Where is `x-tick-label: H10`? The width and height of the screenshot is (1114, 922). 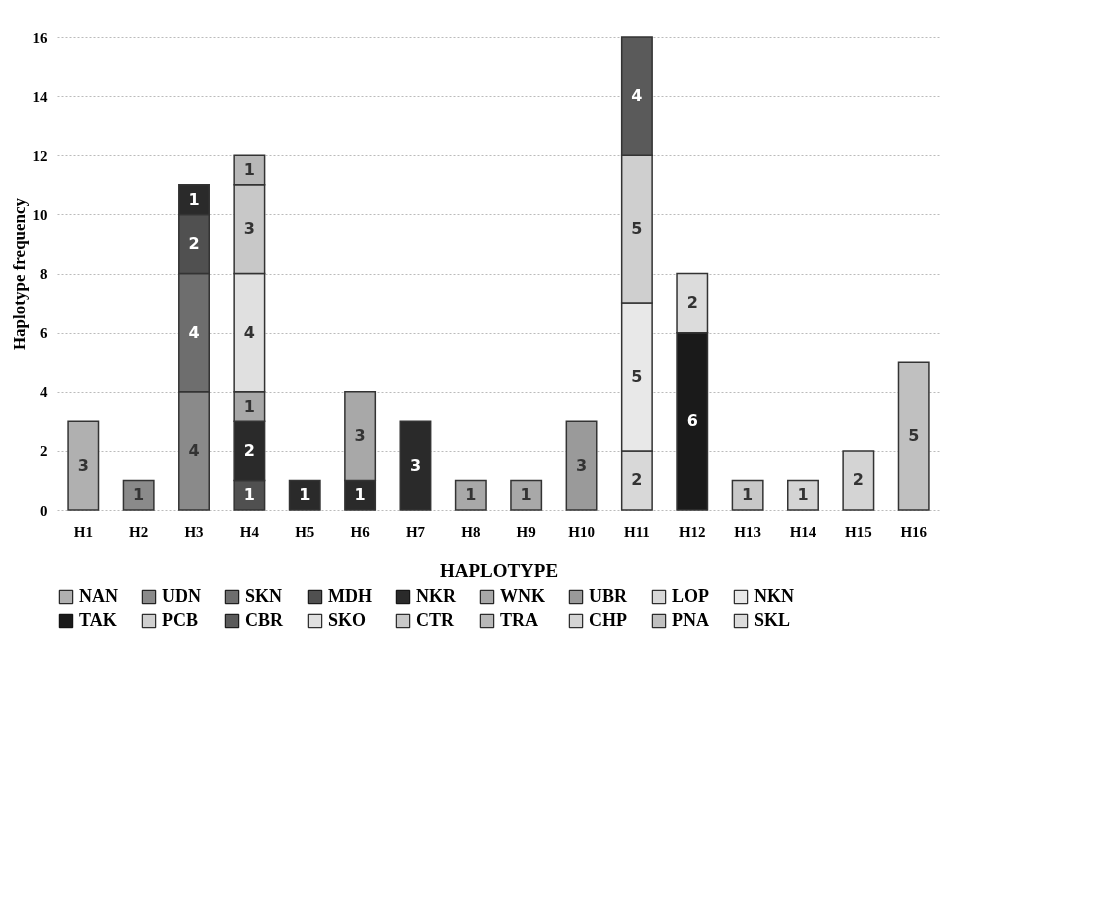
x-tick-label: H10 is located at coordinates (581, 531).